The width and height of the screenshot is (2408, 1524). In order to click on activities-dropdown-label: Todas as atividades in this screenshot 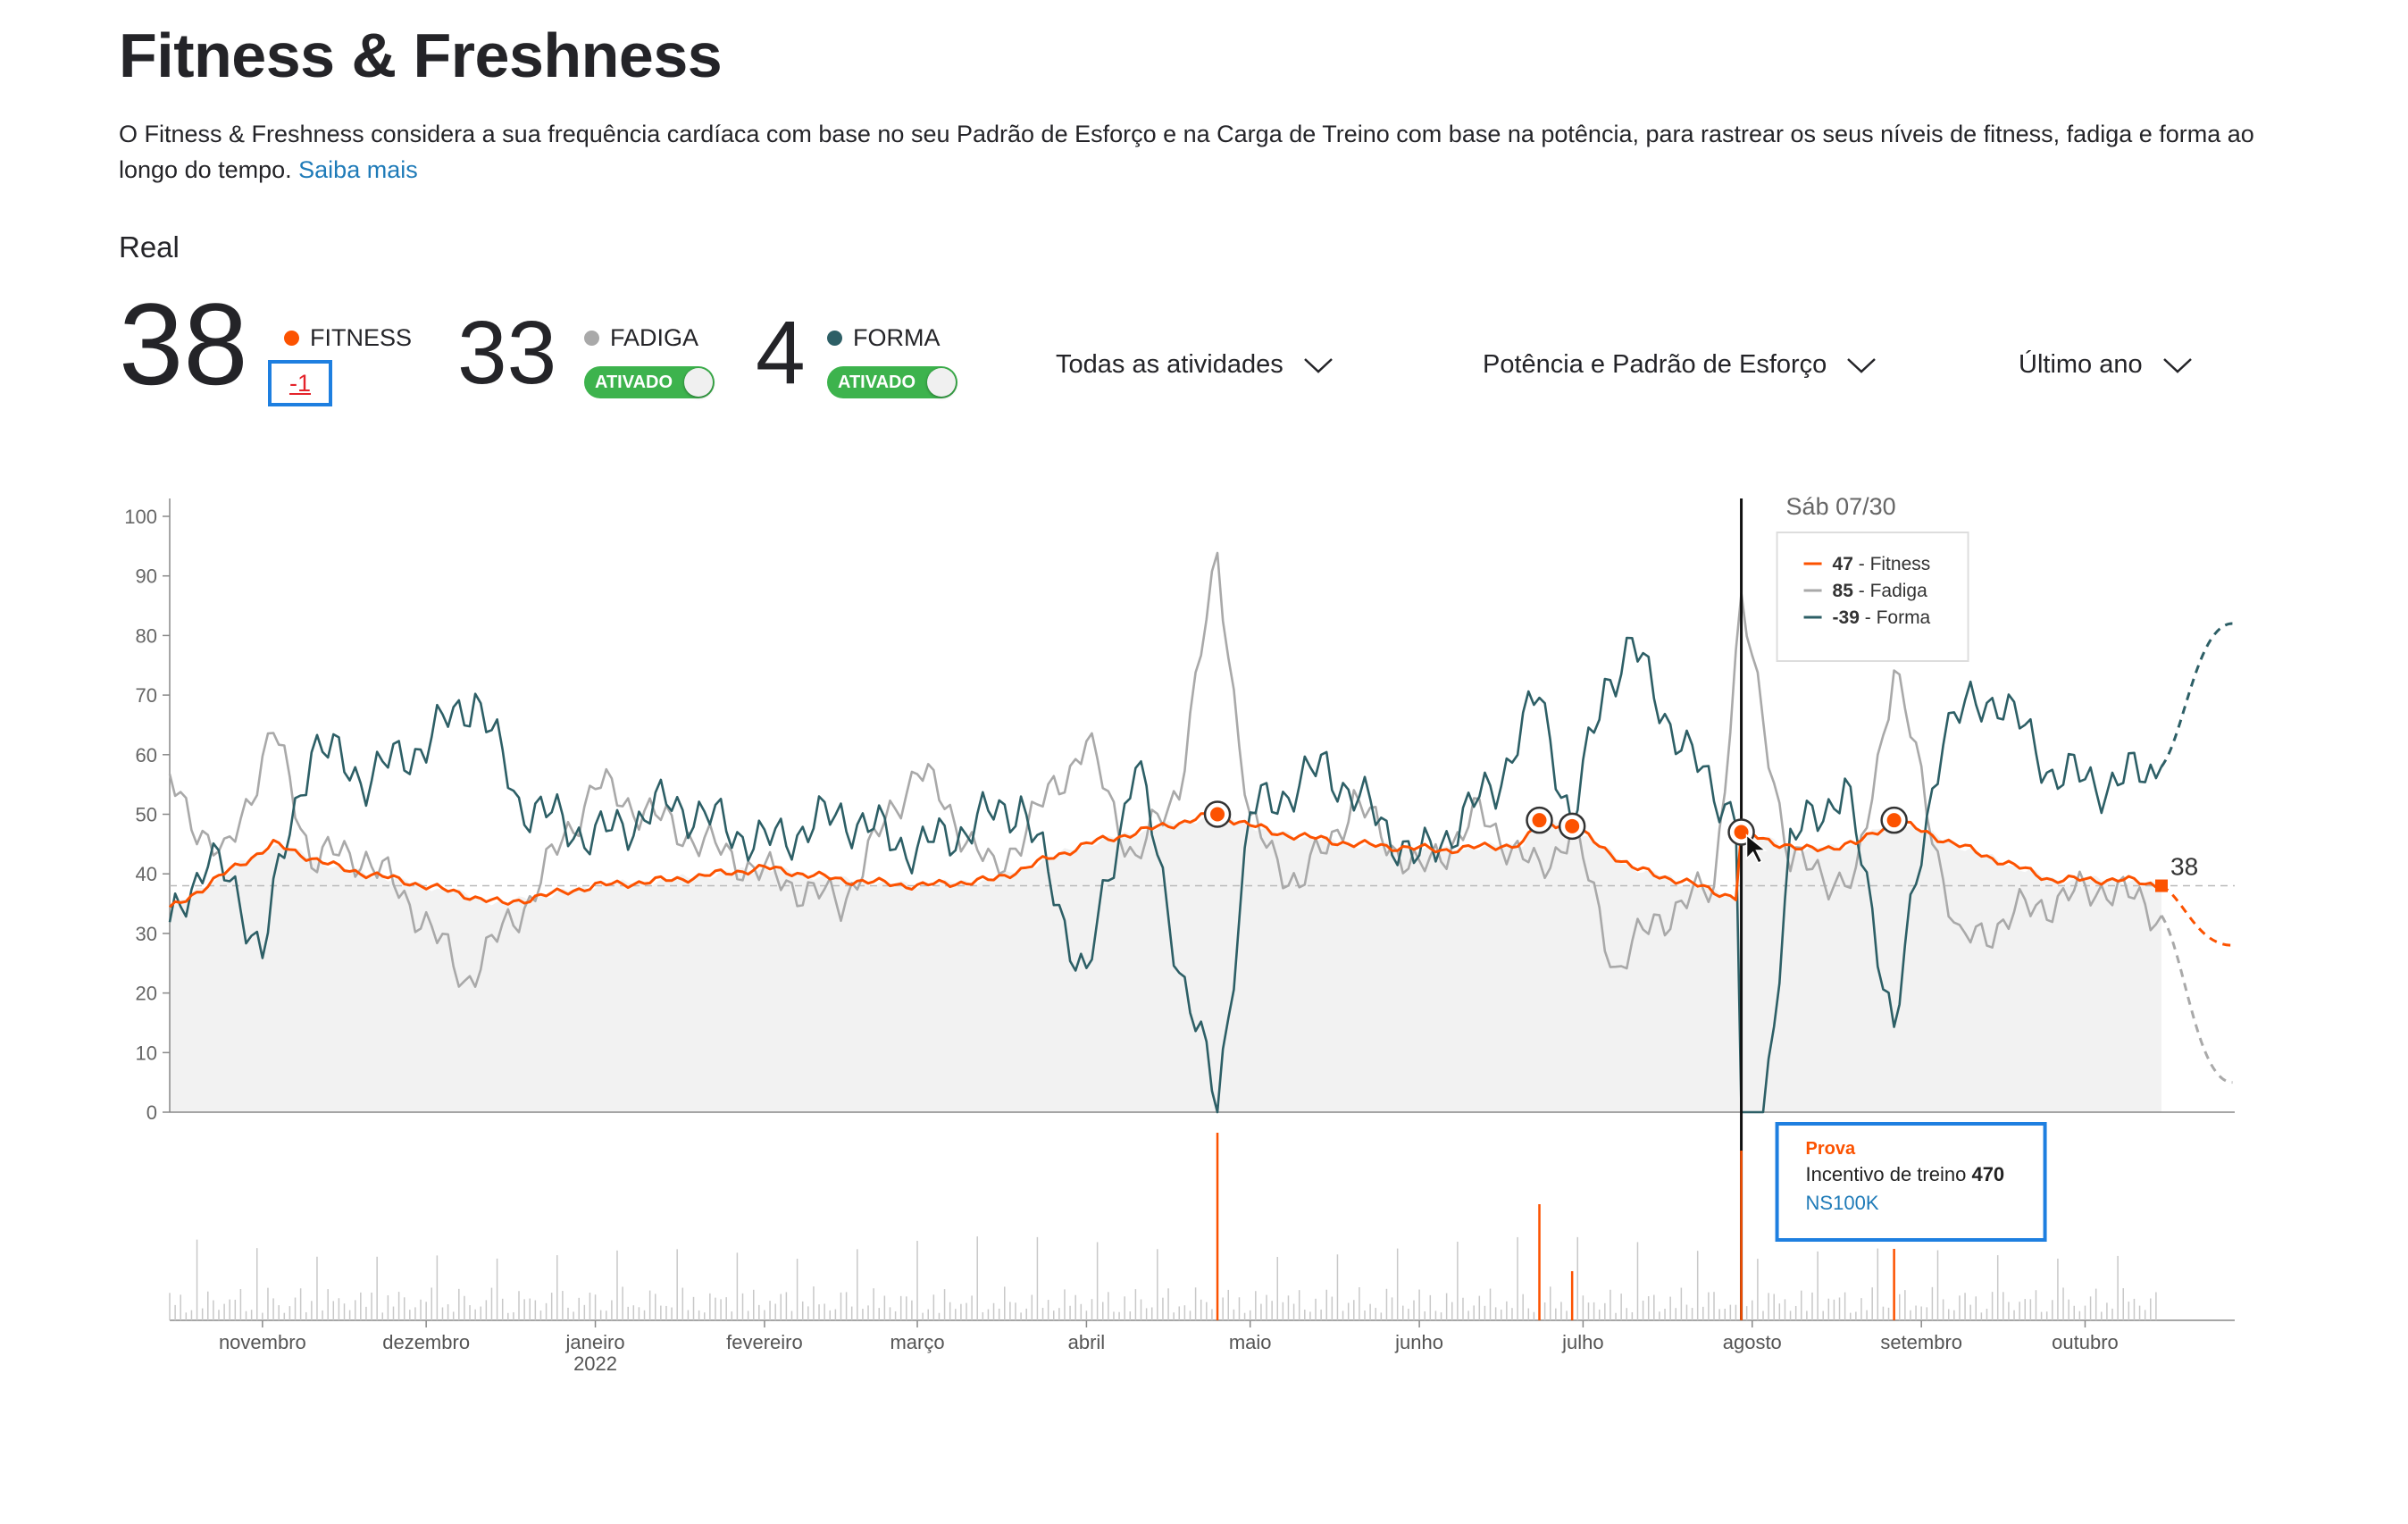, I will do `click(1169, 364)`.